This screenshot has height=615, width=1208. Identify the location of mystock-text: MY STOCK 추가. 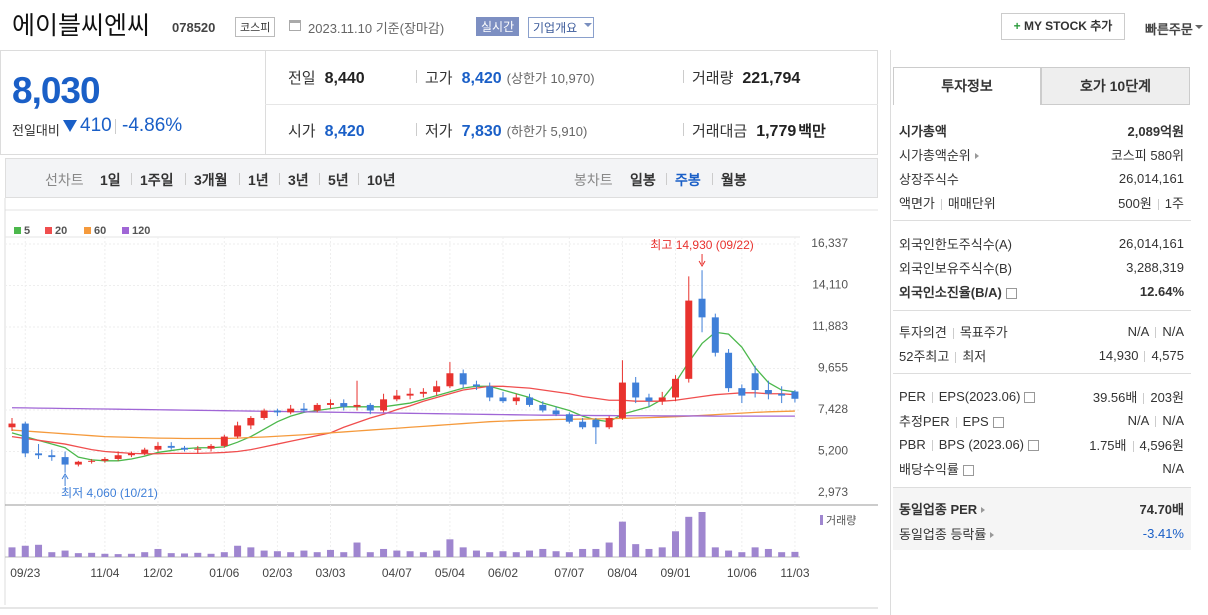
(1068, 26).